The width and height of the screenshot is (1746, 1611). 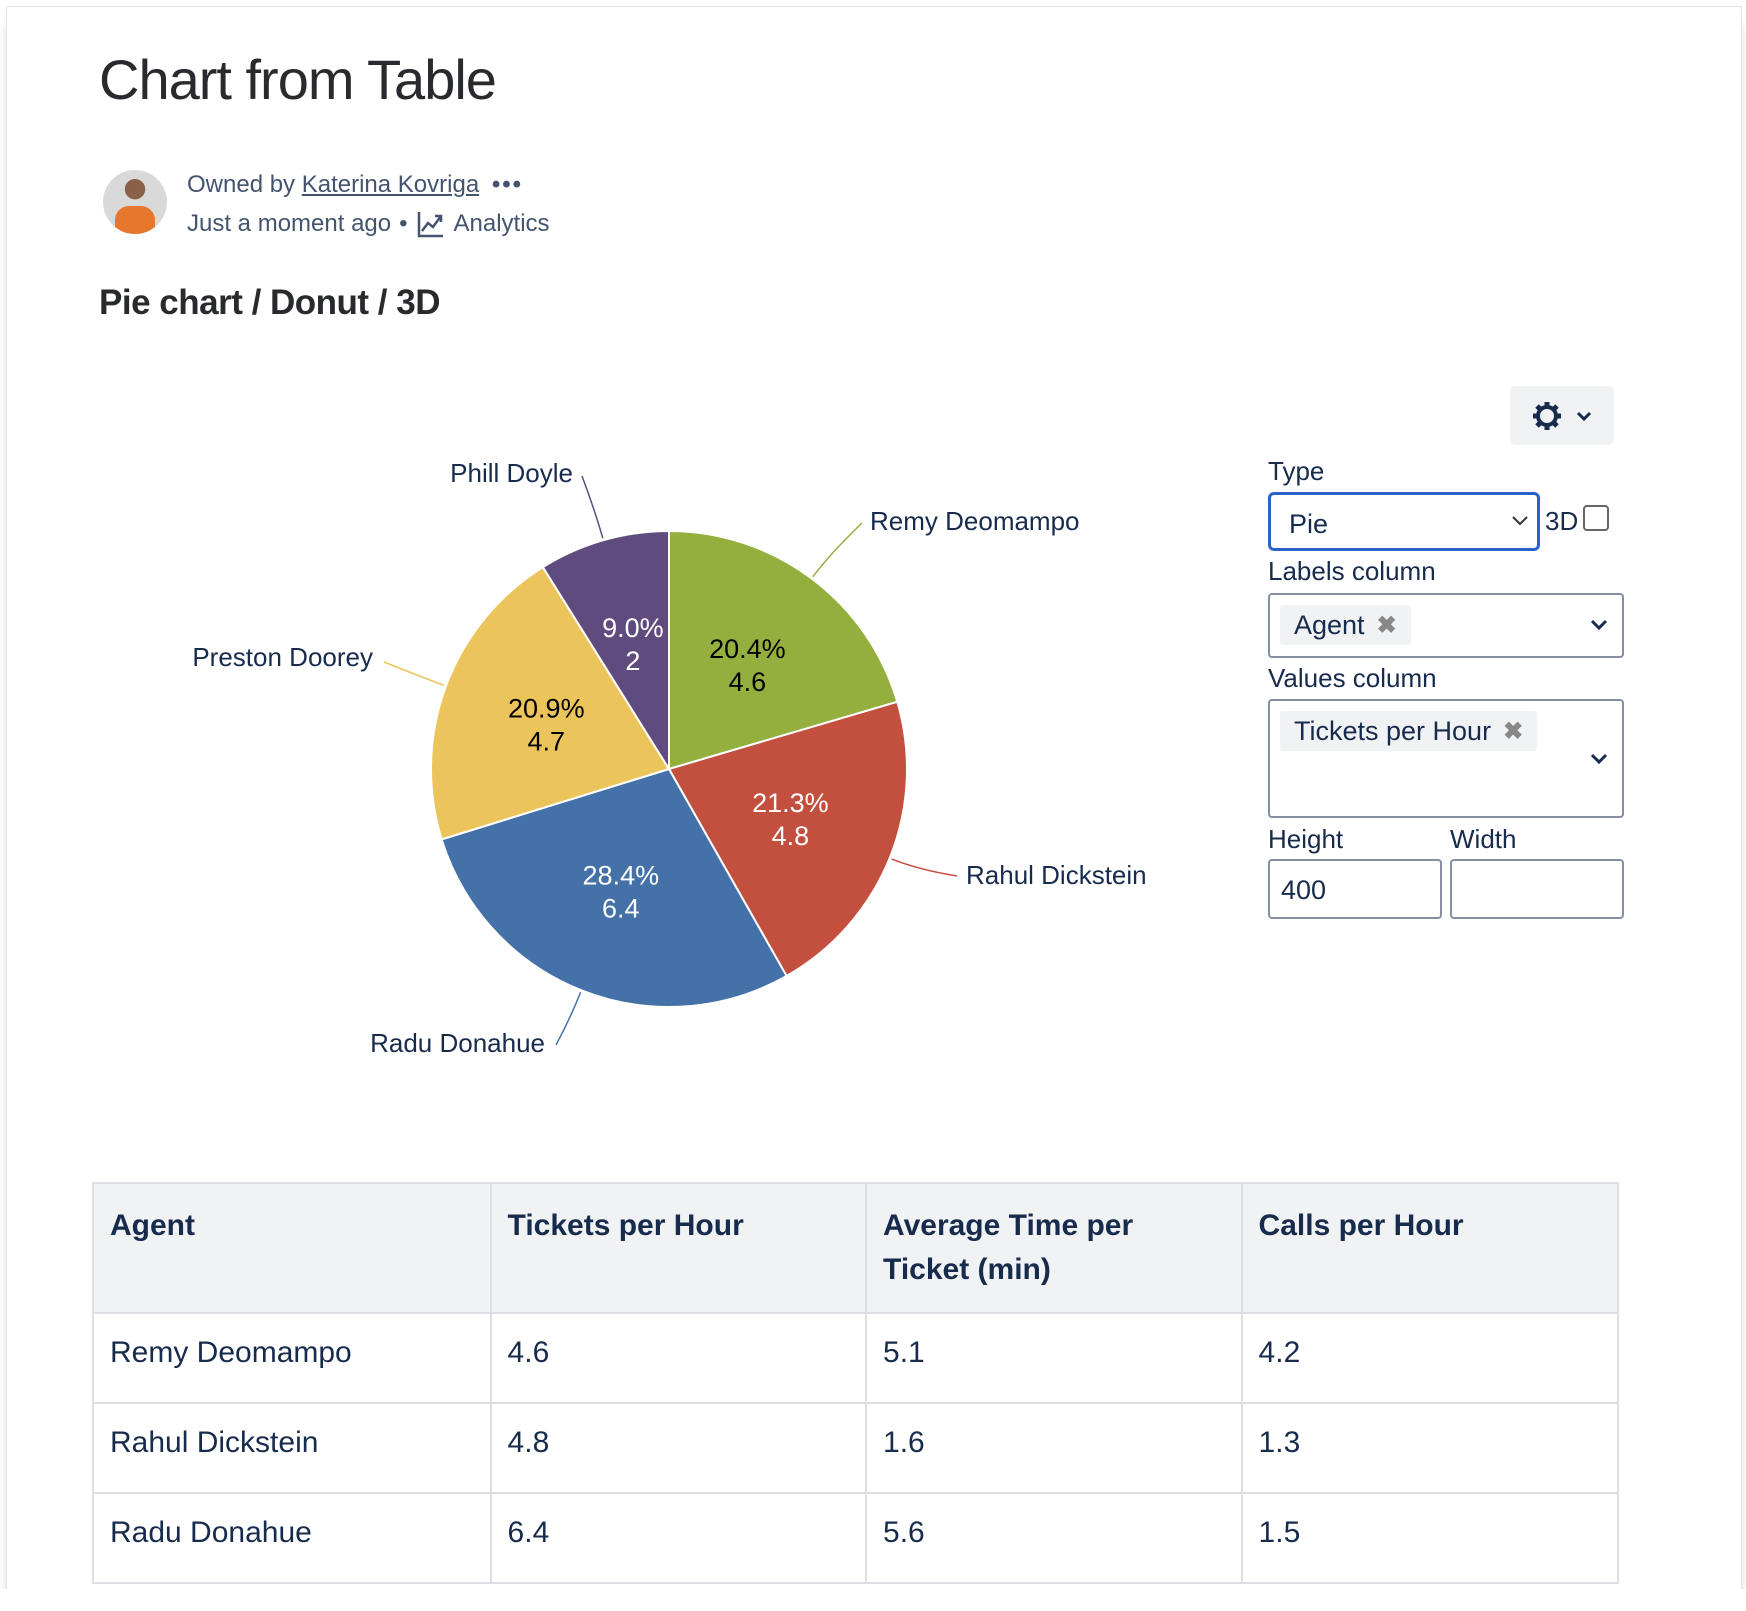 I want to click on analytics-link: Analytics, so click(x=501, y=223).